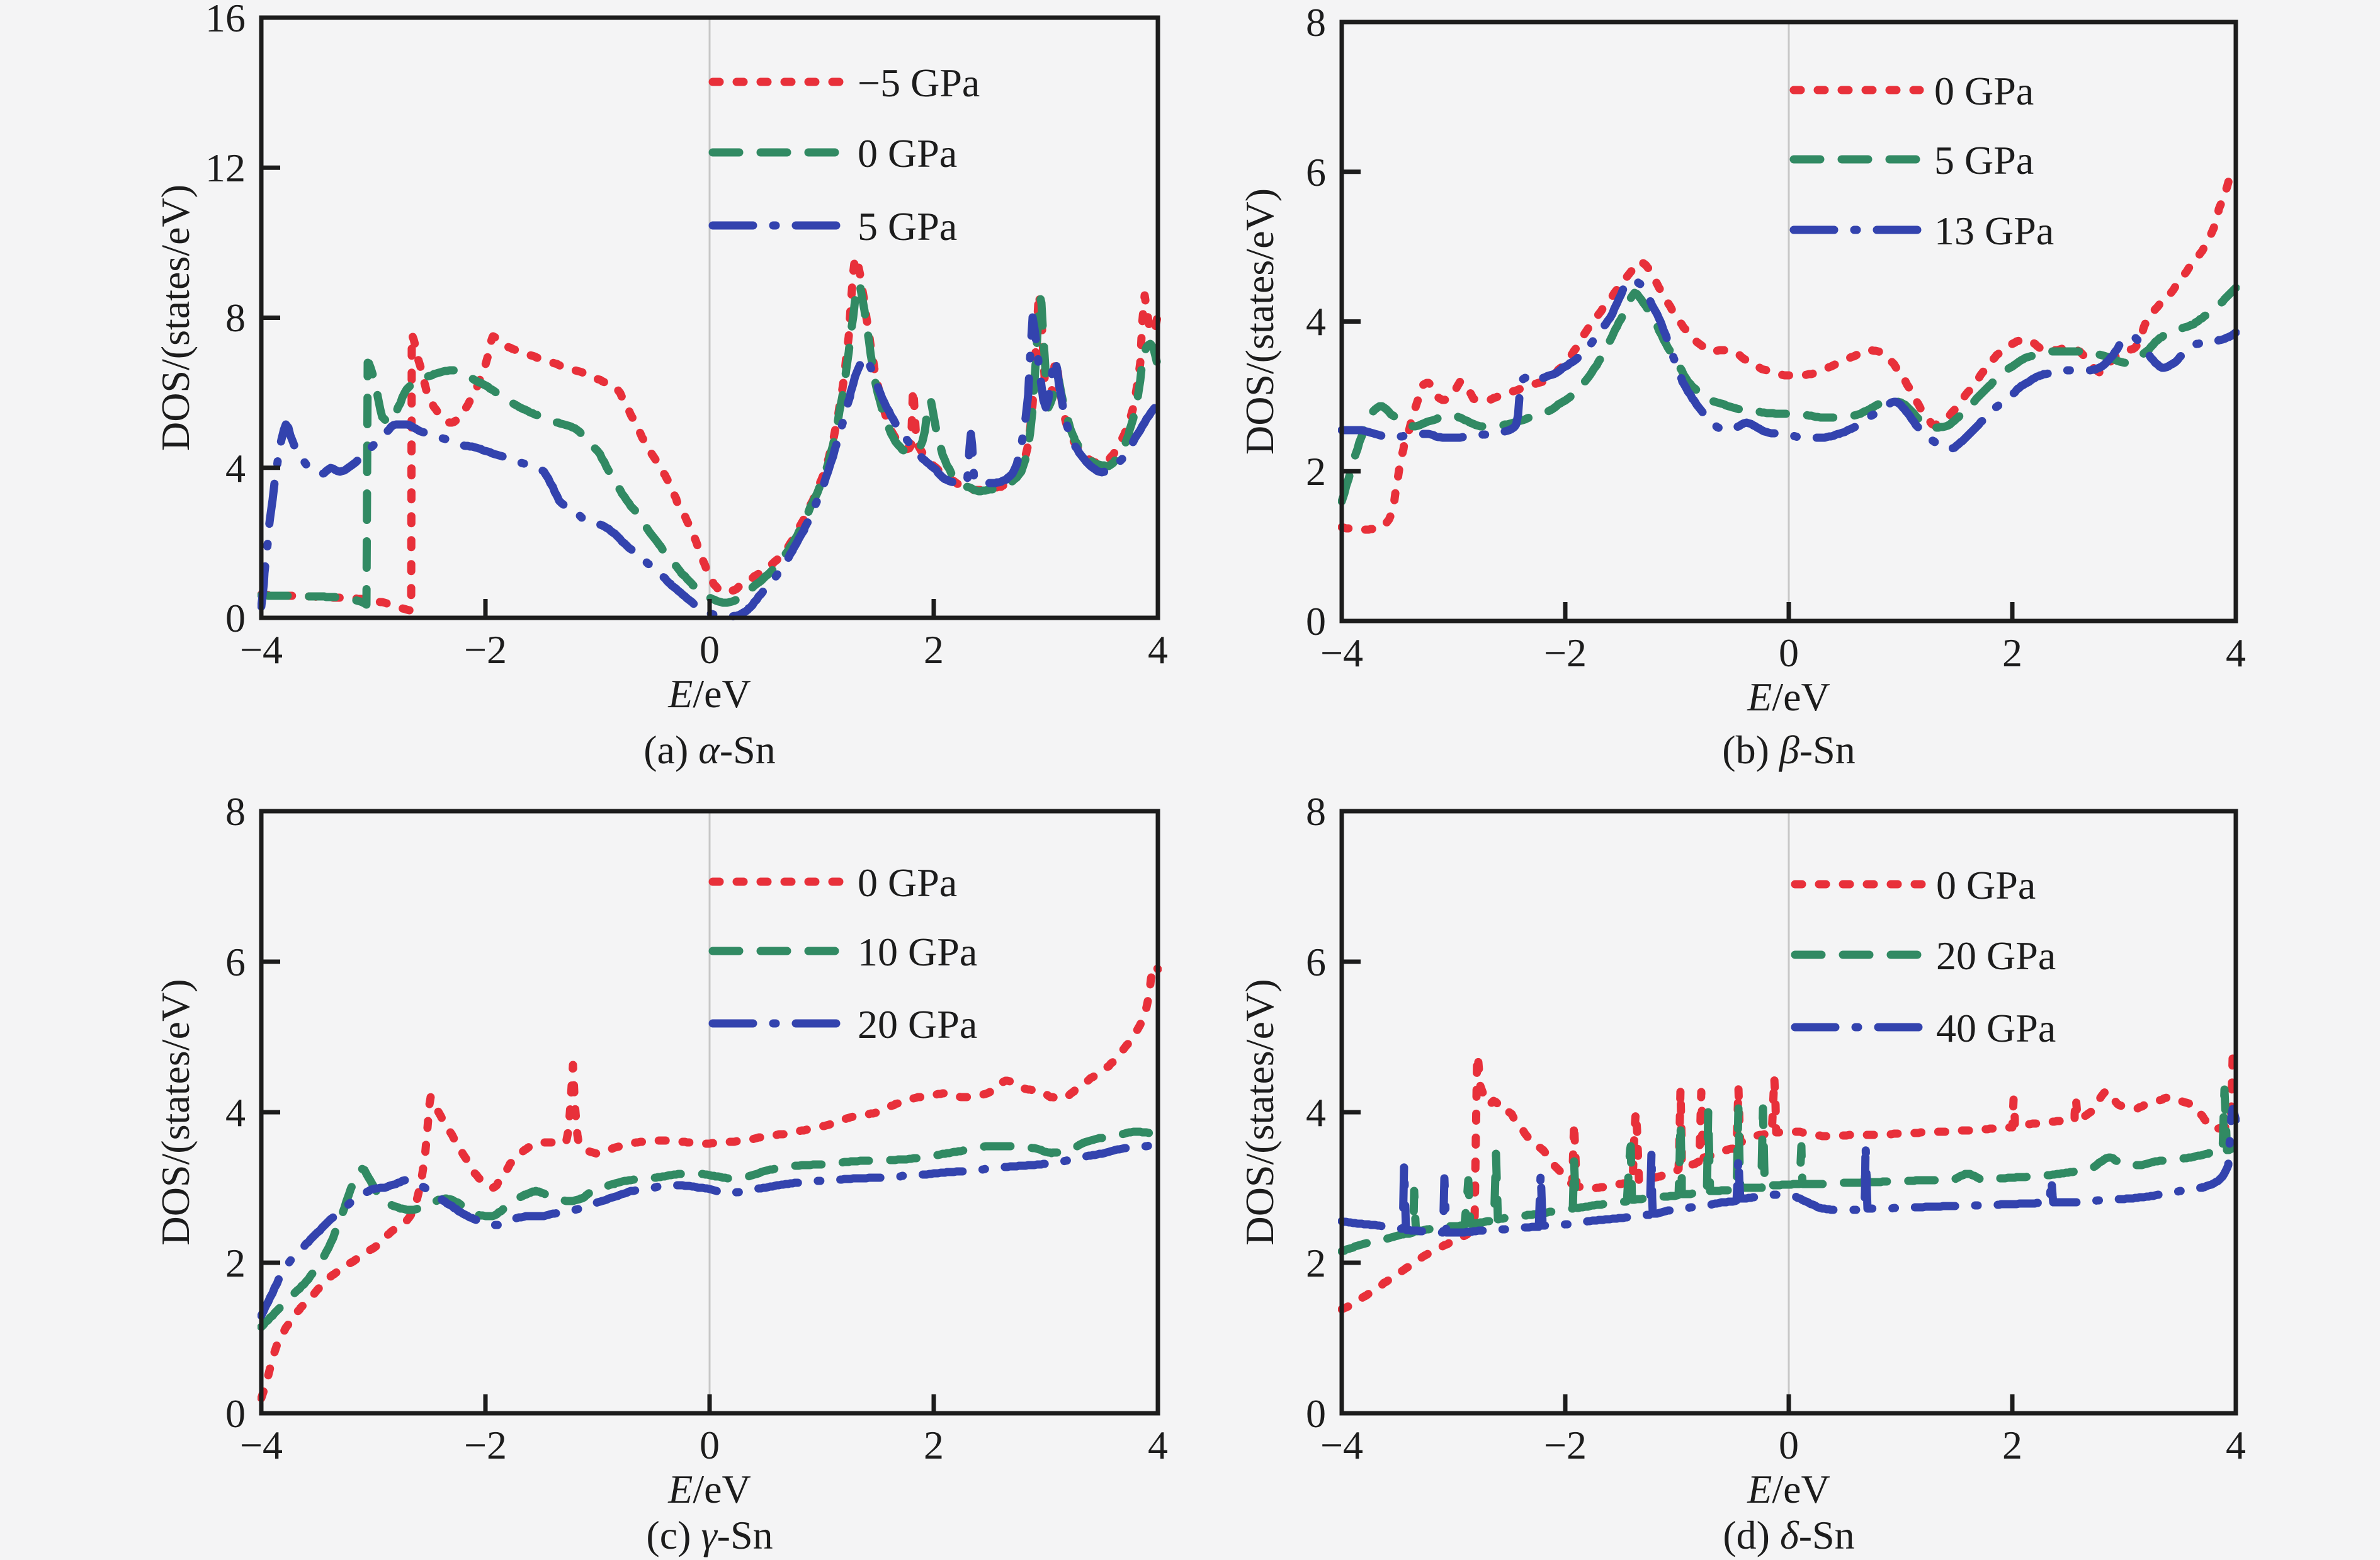  What do you see at coordinates (1996, 1028) in the screenshot?
I see `svg-text: 40 GPa` at bounding box center [1996, 1028].